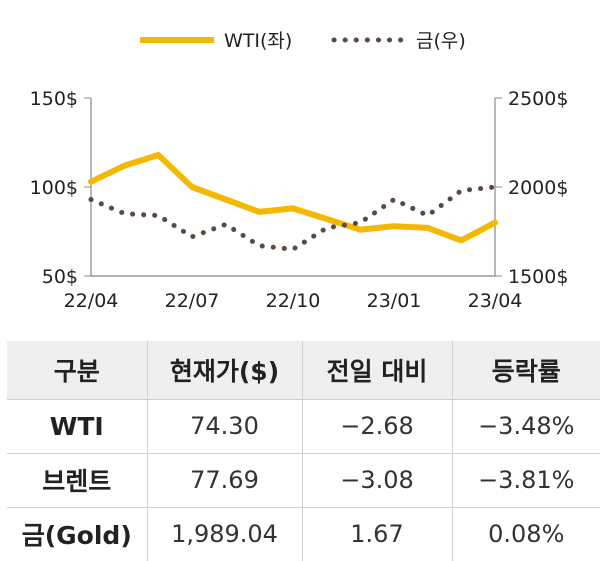 The height and width of the screenshot is (561, 600). I want to click on series-layer, so click(293, 202).